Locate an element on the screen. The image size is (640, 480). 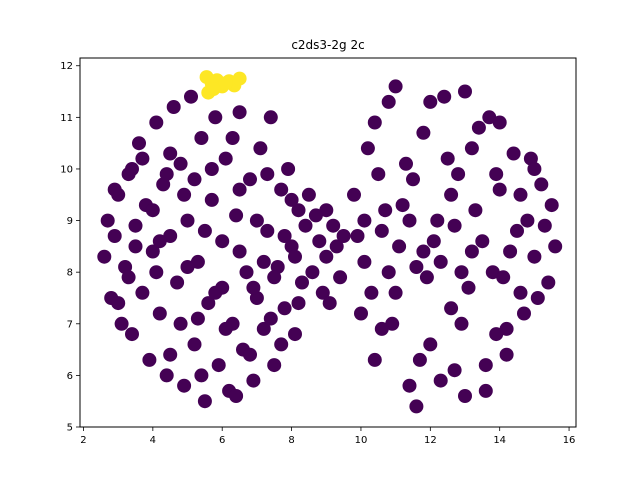
y-tick-label: 12 is located at coordinates (66, 66).